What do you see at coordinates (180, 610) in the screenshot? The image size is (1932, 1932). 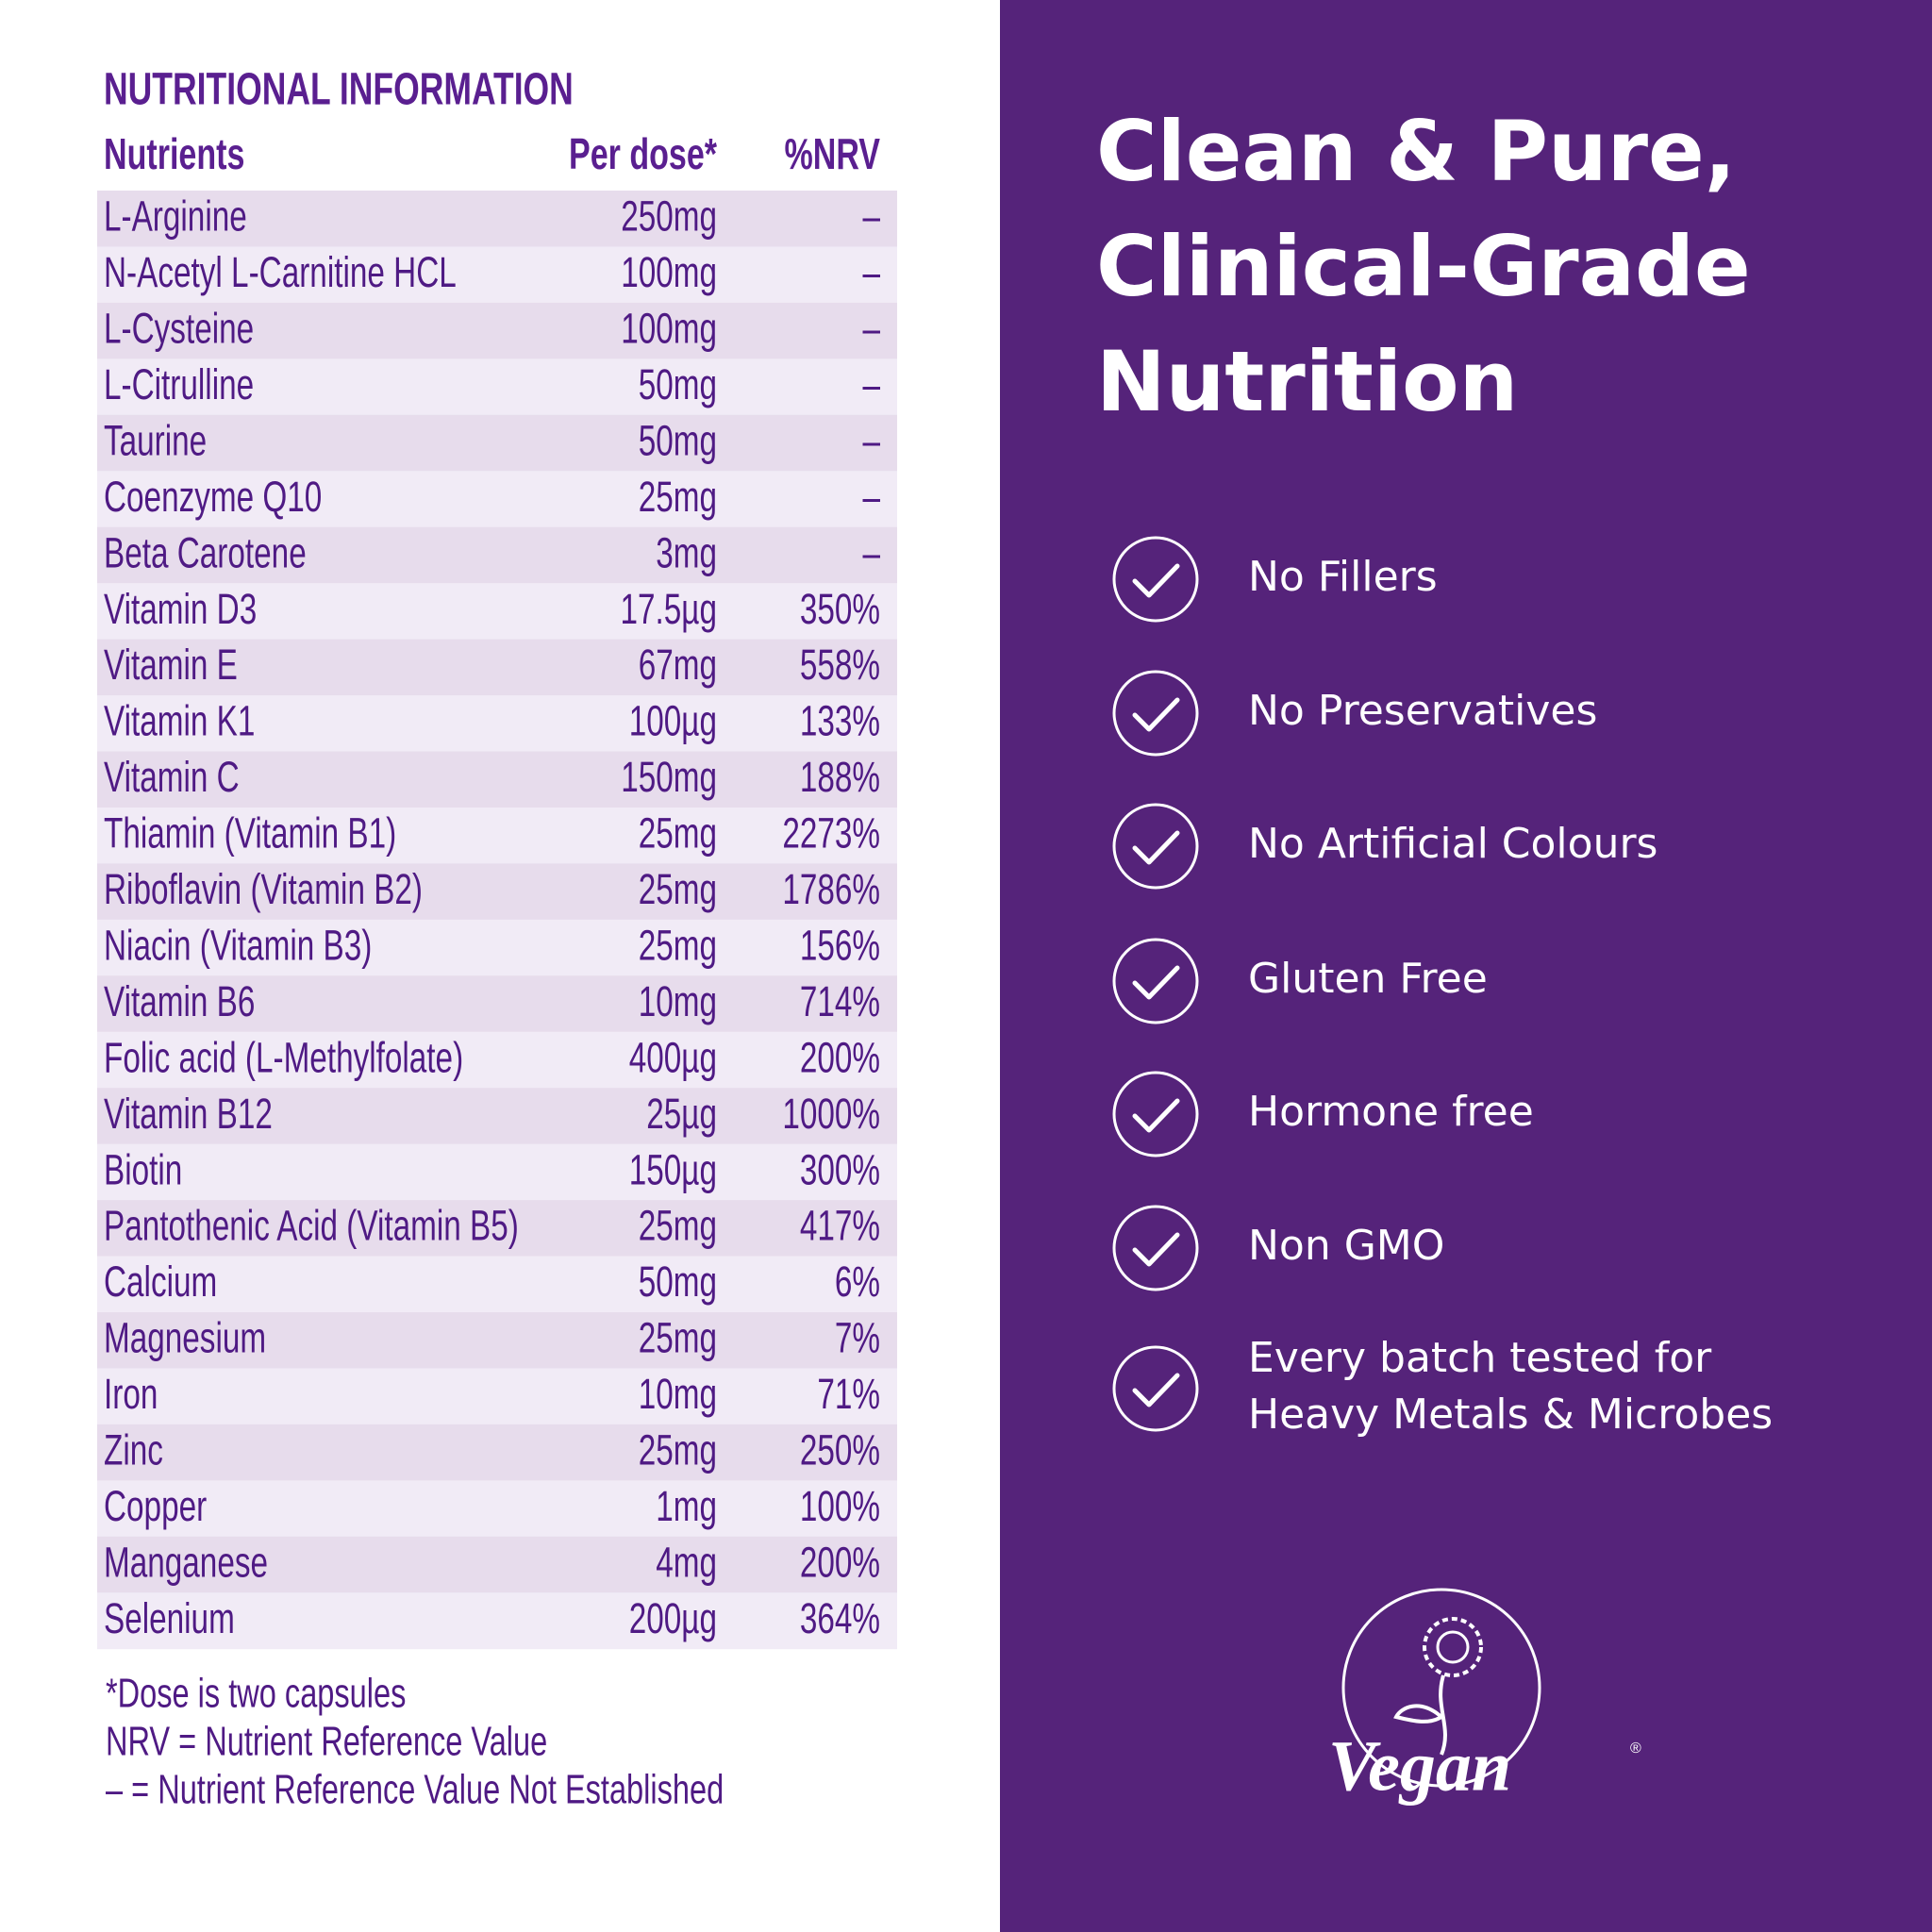 I see `nutrient-name: Vitamin D3` at bounding box center [180, 610].